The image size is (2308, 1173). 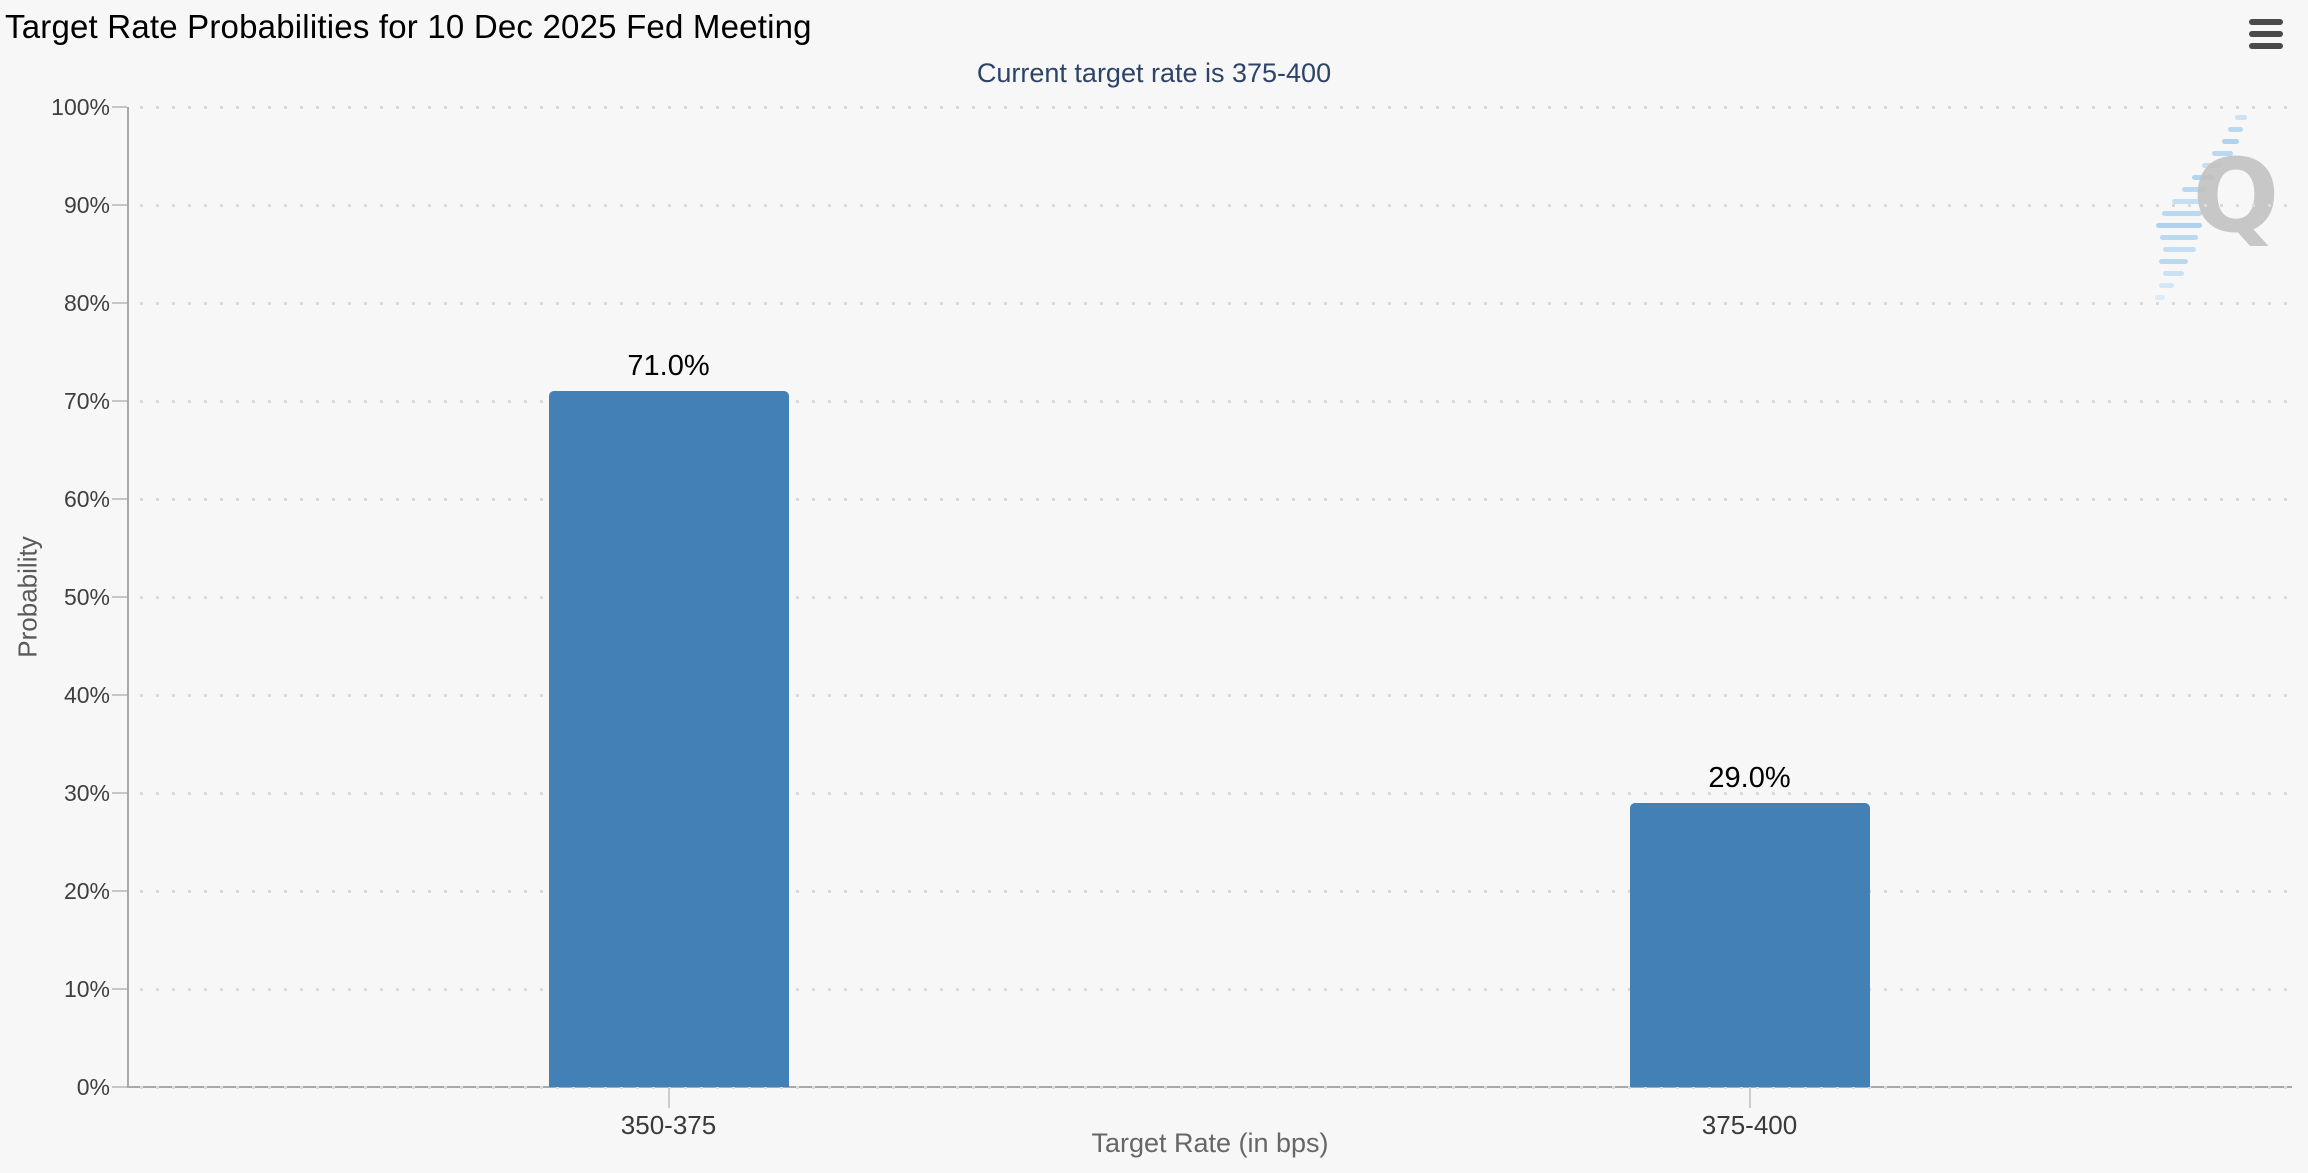 What do you see at coordinates (1210, 1143) in the screenshot?
I see `x-axis-title: Target Rate (in bps)` at bounding box center [1210, 1143].